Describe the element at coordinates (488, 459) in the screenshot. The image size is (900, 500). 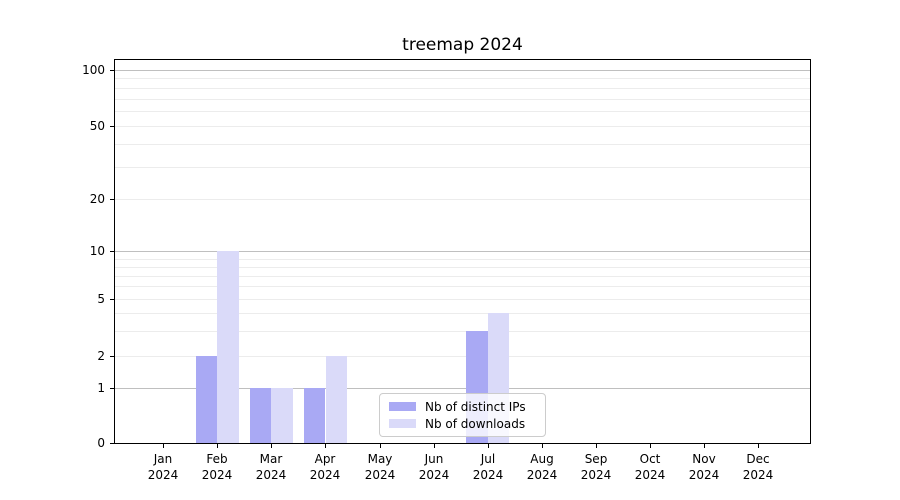
I see `x-tick-month: Jul` at that location.